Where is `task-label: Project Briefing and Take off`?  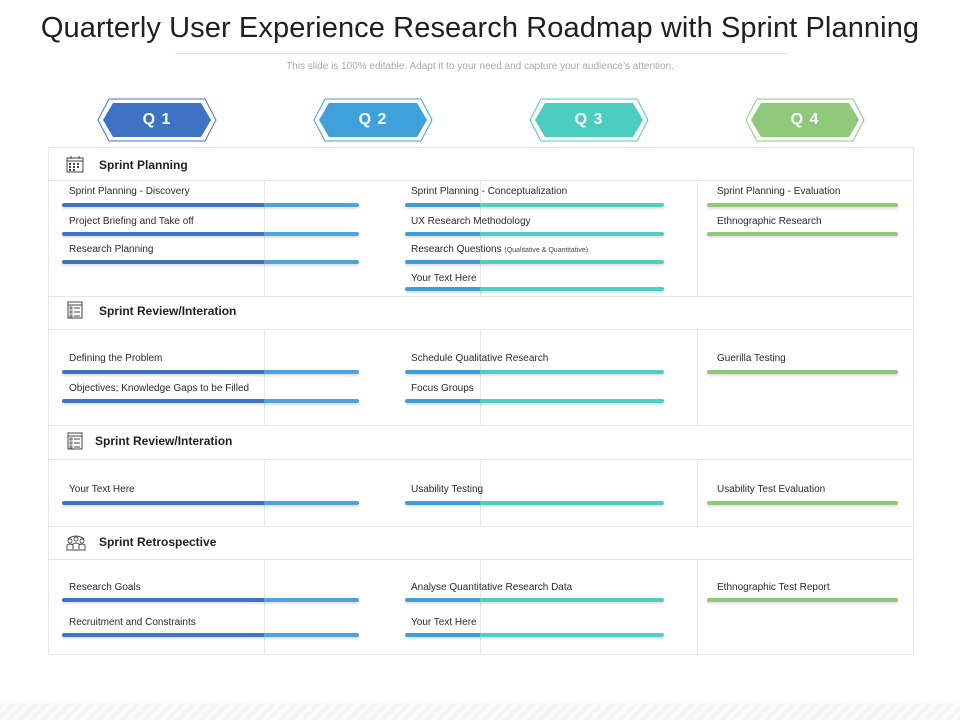 task-label: Project Briefing and Take off is located at coordinates (131, 221).